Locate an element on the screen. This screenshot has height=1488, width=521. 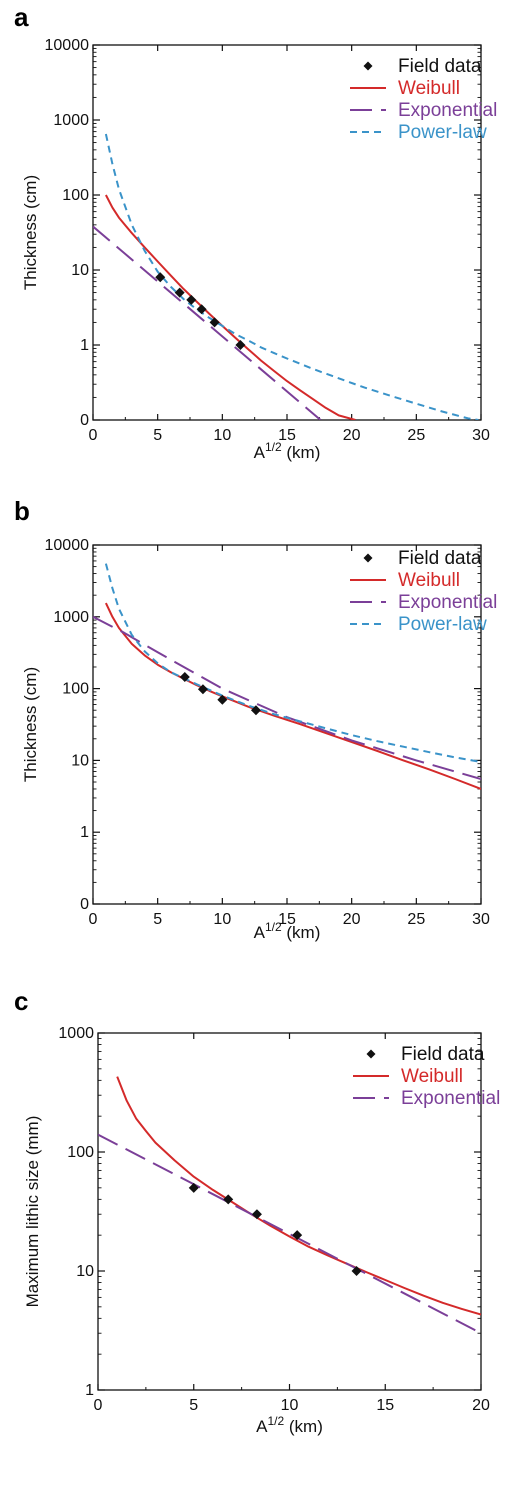
power-law-line is located at coordinates (291, 276).